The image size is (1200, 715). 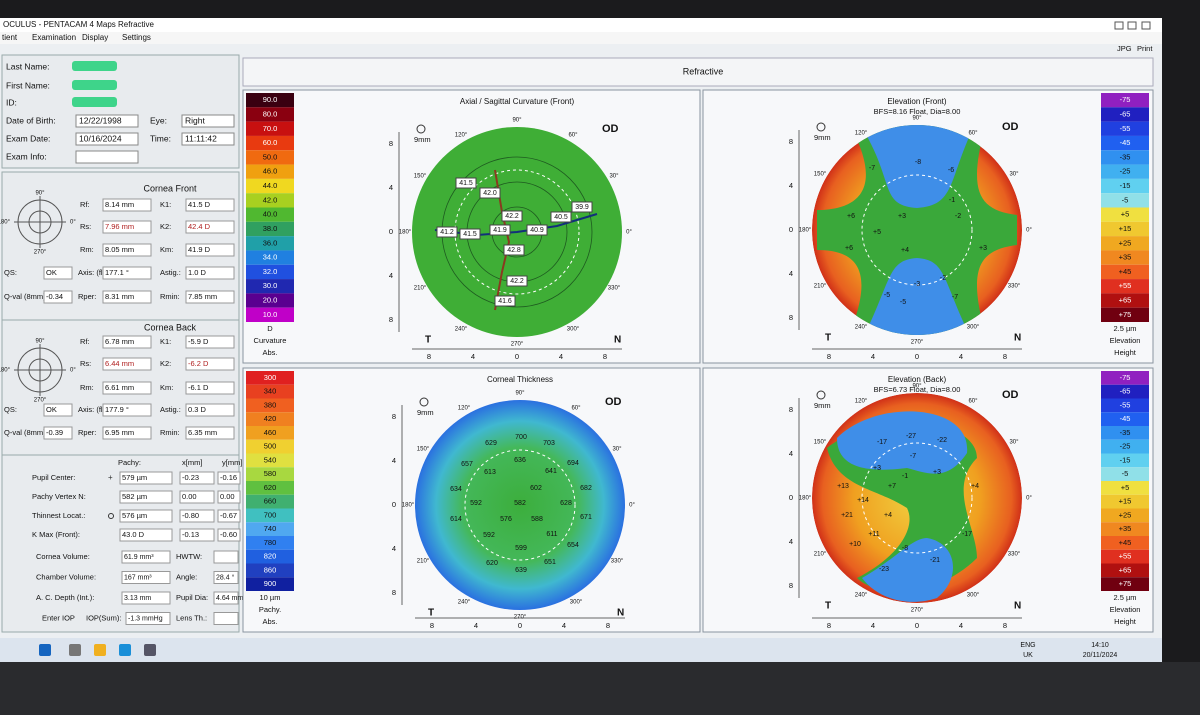 I want to click on field-value: 0.00, so click(x=227, y=496).